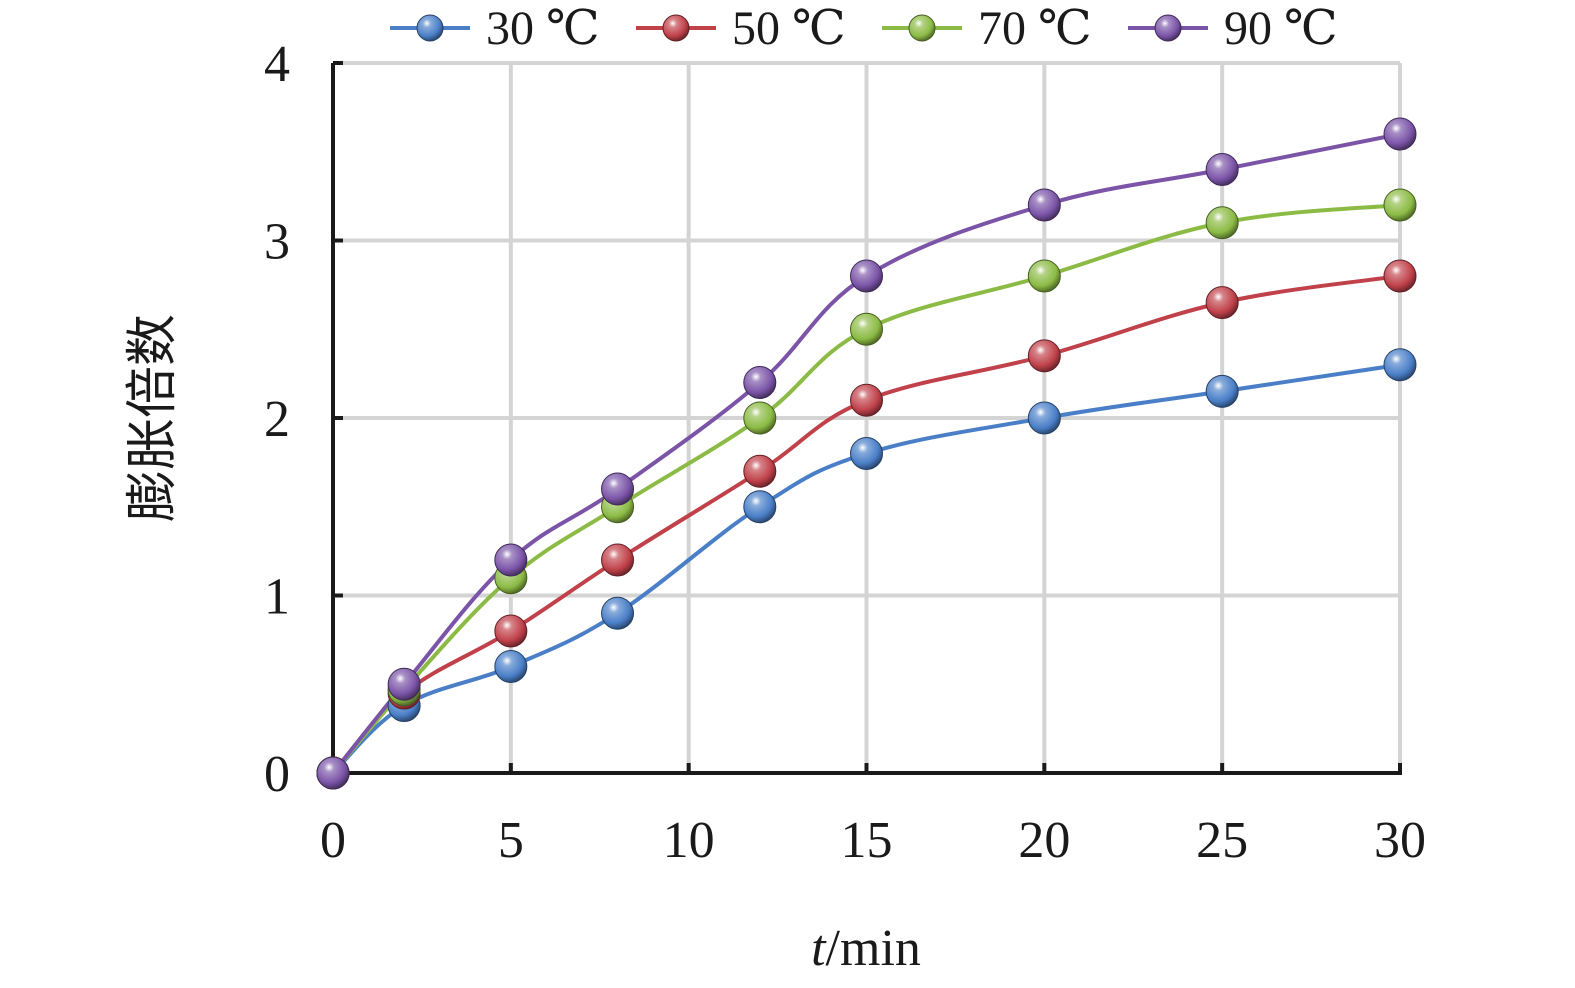 Image resolution: width=1575 pixels, height=988 pixels. What do you see at coordinates (1222, 840) in the screenshot?
I see `x-tick-label-5: 25` at bounding box center [1222, 840].